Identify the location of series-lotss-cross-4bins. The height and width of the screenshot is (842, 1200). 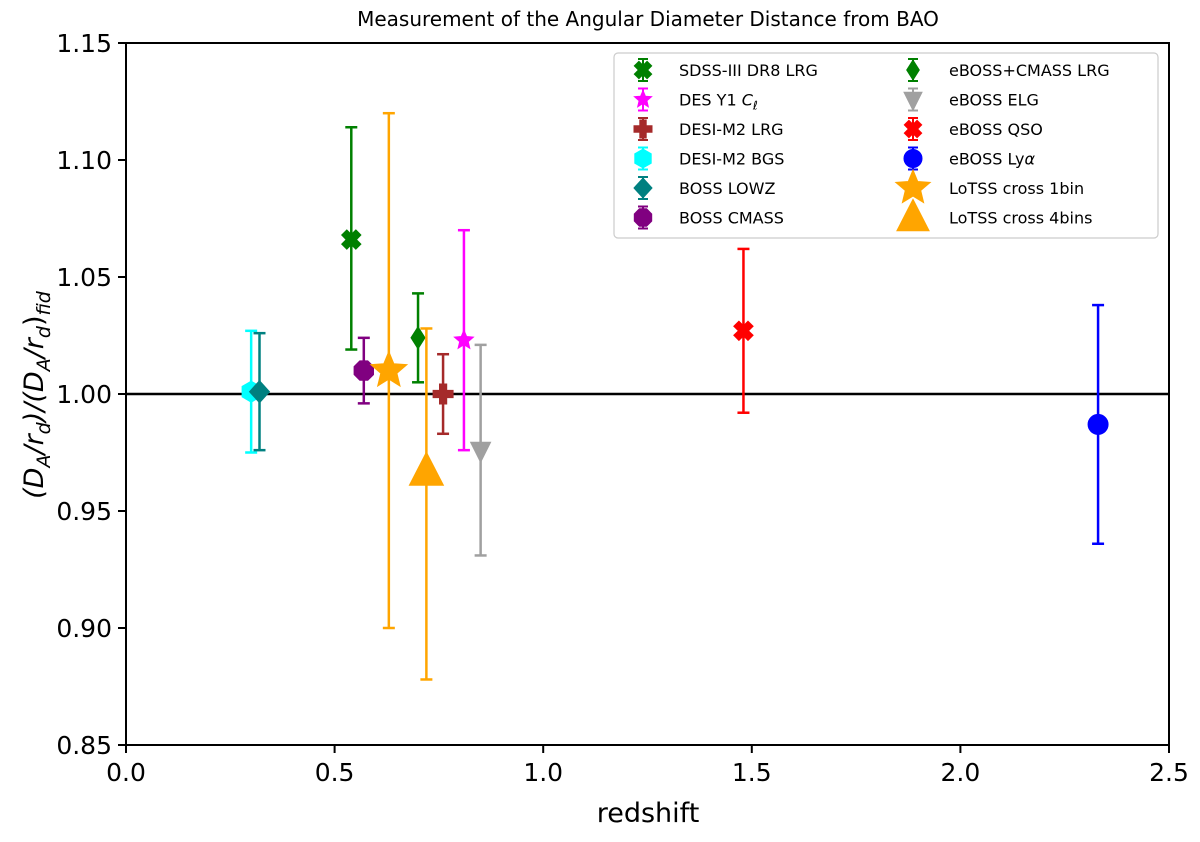
(426, 504).